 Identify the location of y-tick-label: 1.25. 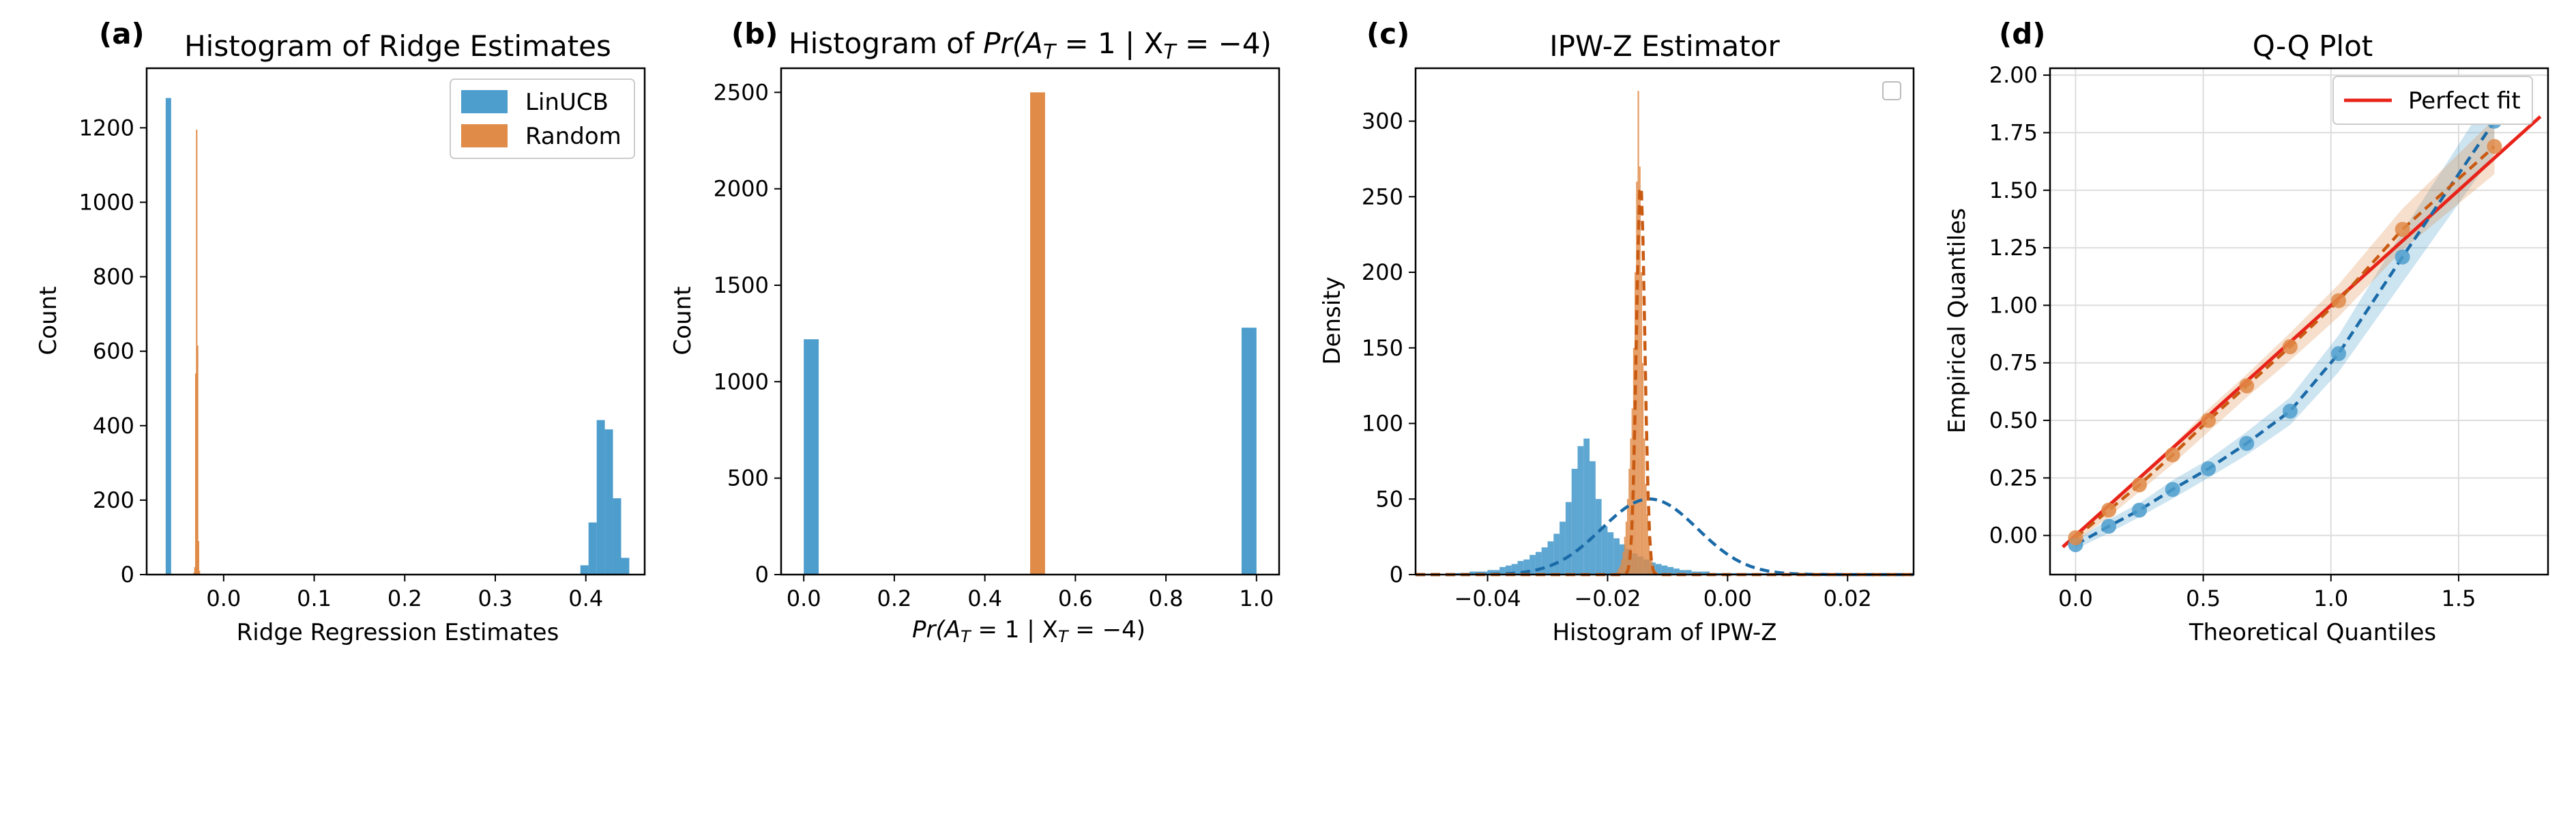
(2013, 248).